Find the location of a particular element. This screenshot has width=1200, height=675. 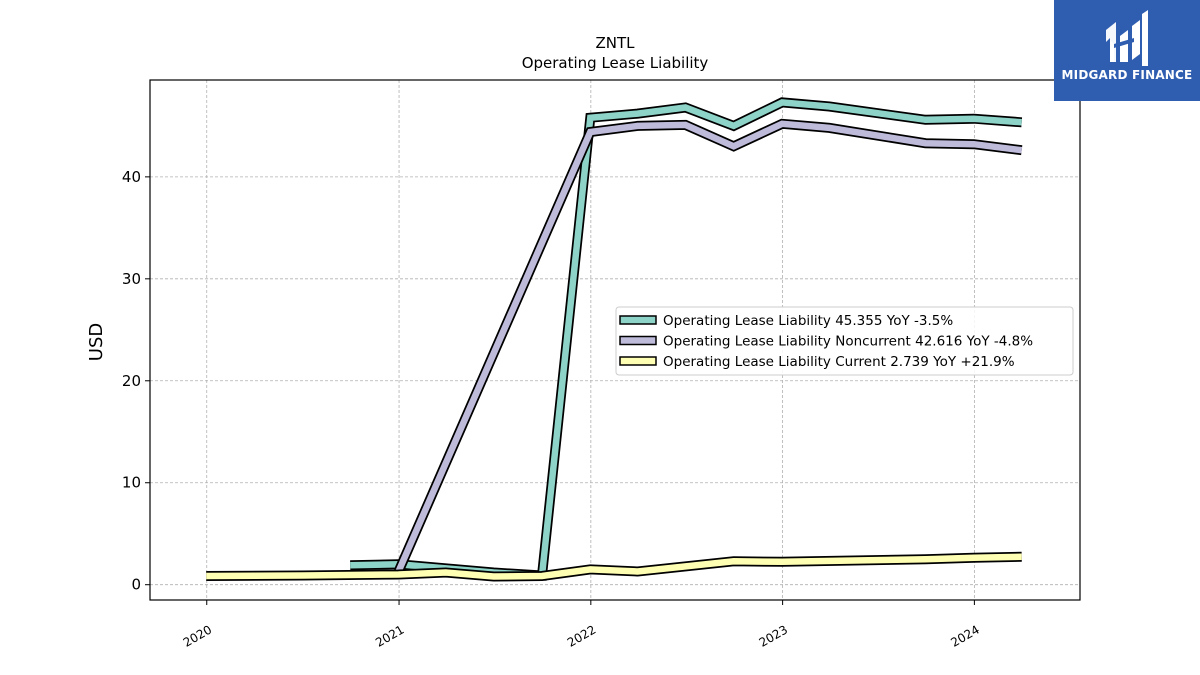

x-tick-label: 2021 is located at coordinates (389, 635).